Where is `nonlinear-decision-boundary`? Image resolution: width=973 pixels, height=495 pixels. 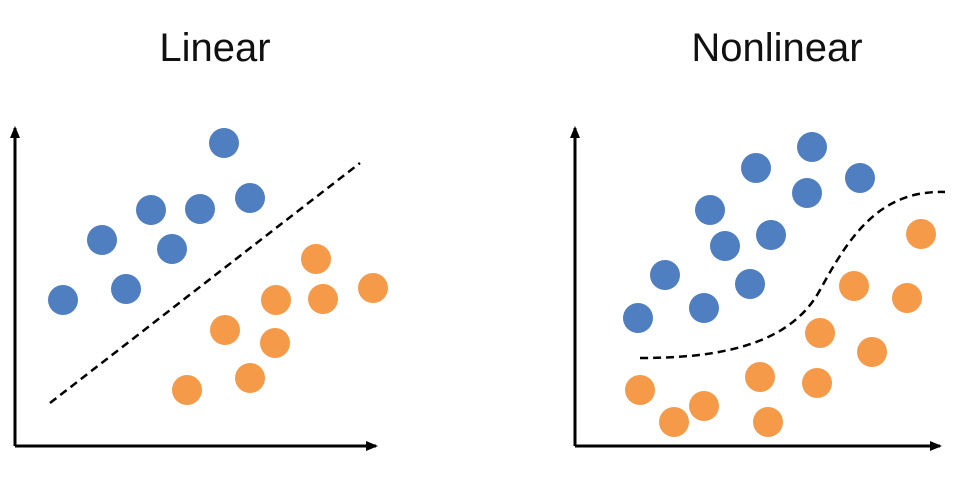 nonlinear-decision-boundary is located at coordinates (792, 275).